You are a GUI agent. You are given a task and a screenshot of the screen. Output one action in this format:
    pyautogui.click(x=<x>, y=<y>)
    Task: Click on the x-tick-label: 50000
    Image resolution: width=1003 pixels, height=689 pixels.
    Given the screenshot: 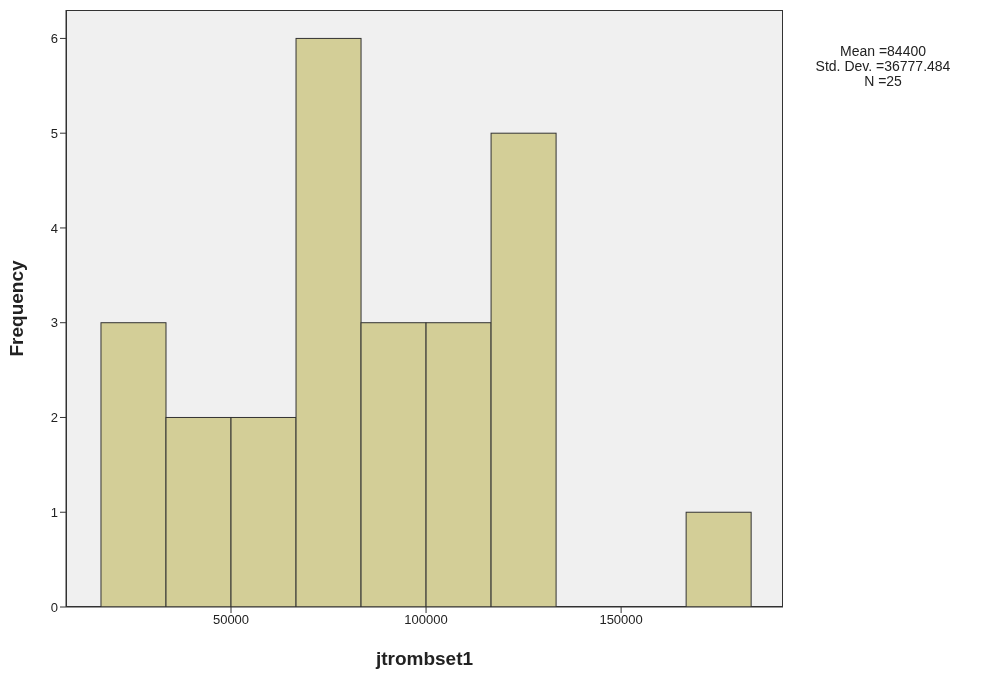 What is the action you would take?
    pyautogui.click(x=231, y=620)
    